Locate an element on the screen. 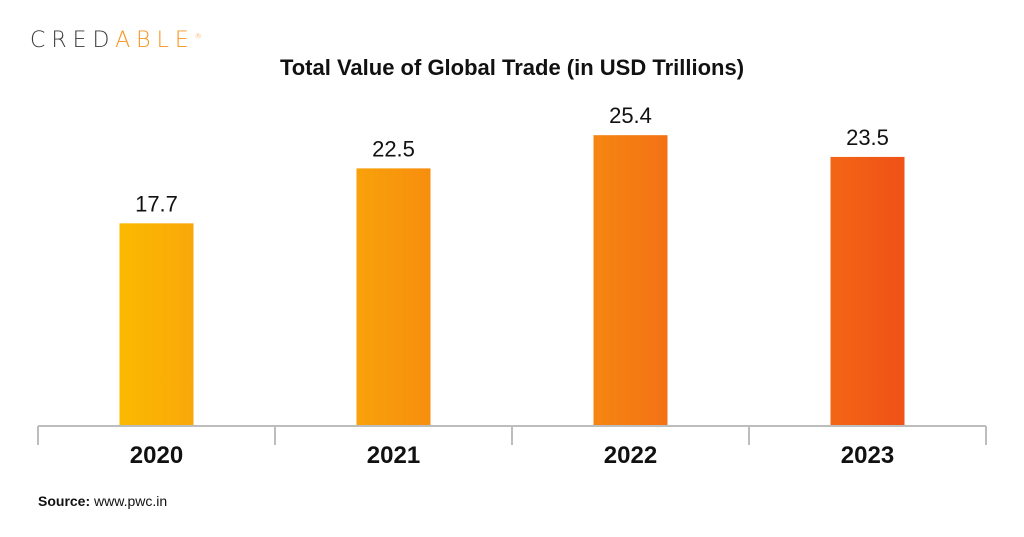  credable-logo: CREDABLE® is located at coordinates (116, 40).